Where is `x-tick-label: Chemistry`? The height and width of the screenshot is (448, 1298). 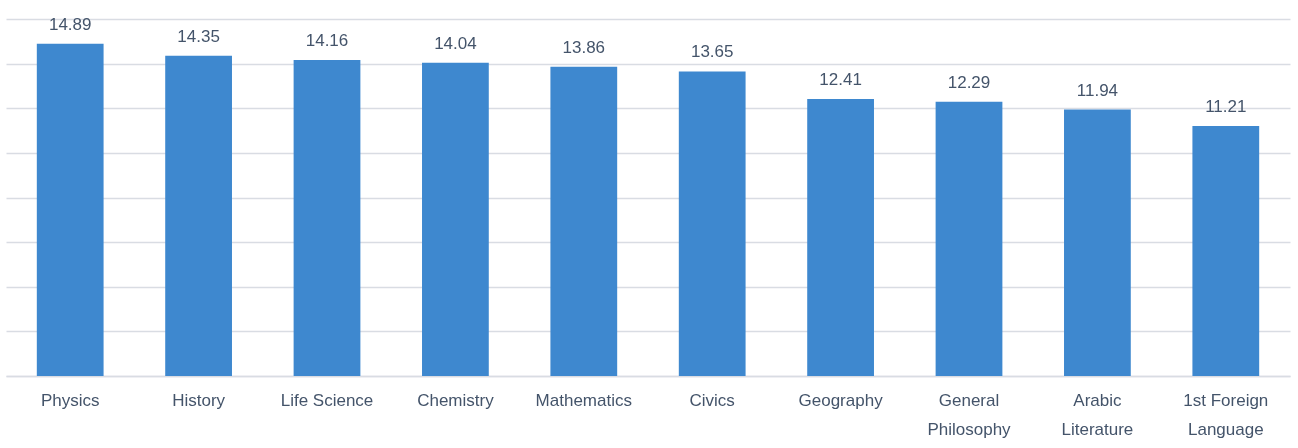
x-tick-label: Chemistry is located at coordinates (456, 400).